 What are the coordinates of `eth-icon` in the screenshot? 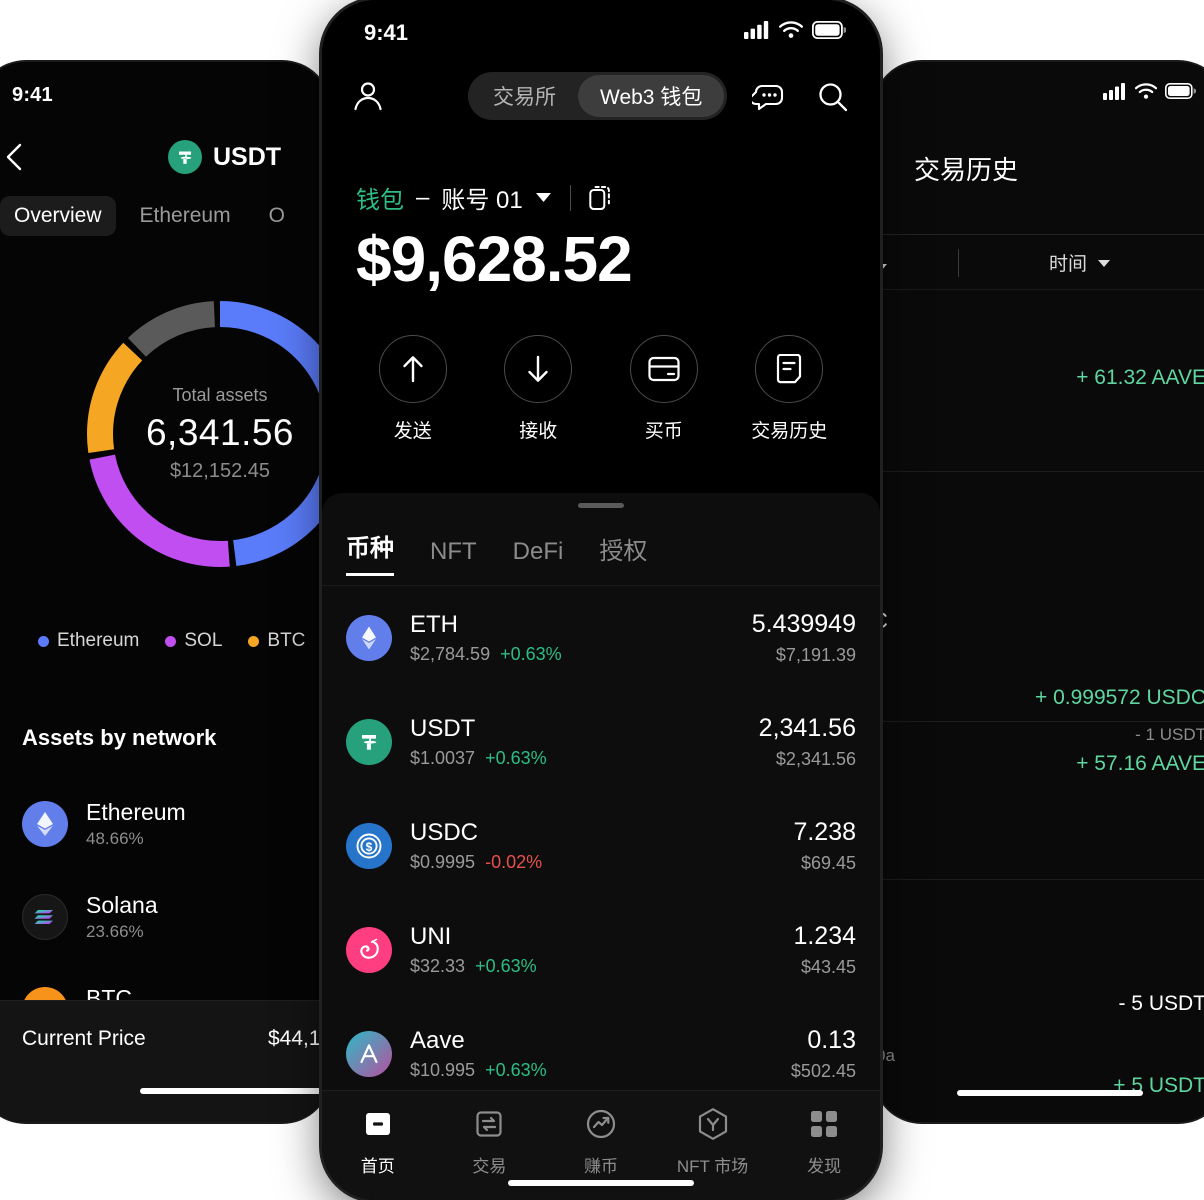 It's located at (369, 638).